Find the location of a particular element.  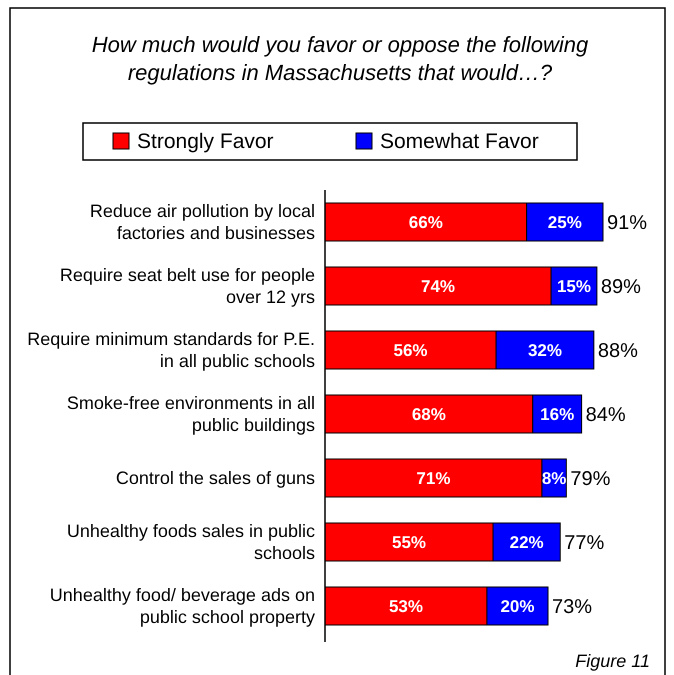

data-label: 20% is located at coordinates (517, 606).